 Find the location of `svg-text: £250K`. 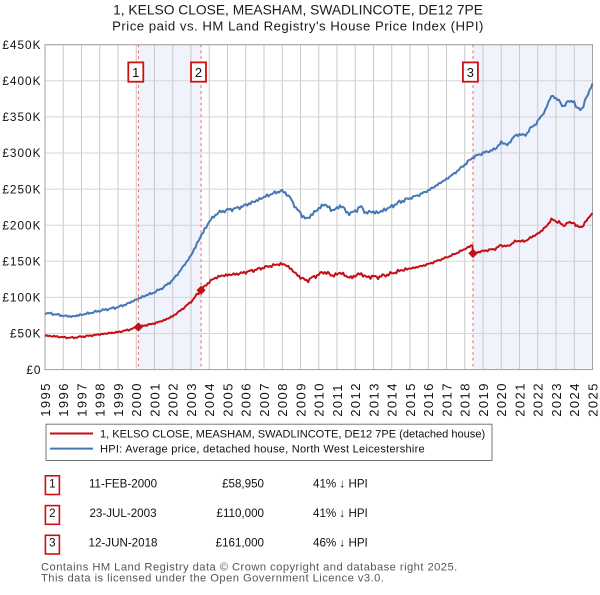

svg-text: £250K is located at coordinates (21, 189).